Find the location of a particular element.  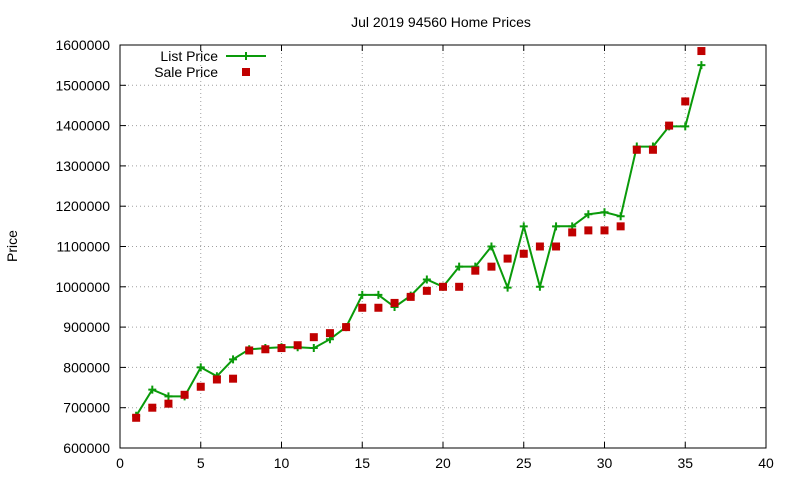

legend-label: List Price is located at coordinates (189, 56).